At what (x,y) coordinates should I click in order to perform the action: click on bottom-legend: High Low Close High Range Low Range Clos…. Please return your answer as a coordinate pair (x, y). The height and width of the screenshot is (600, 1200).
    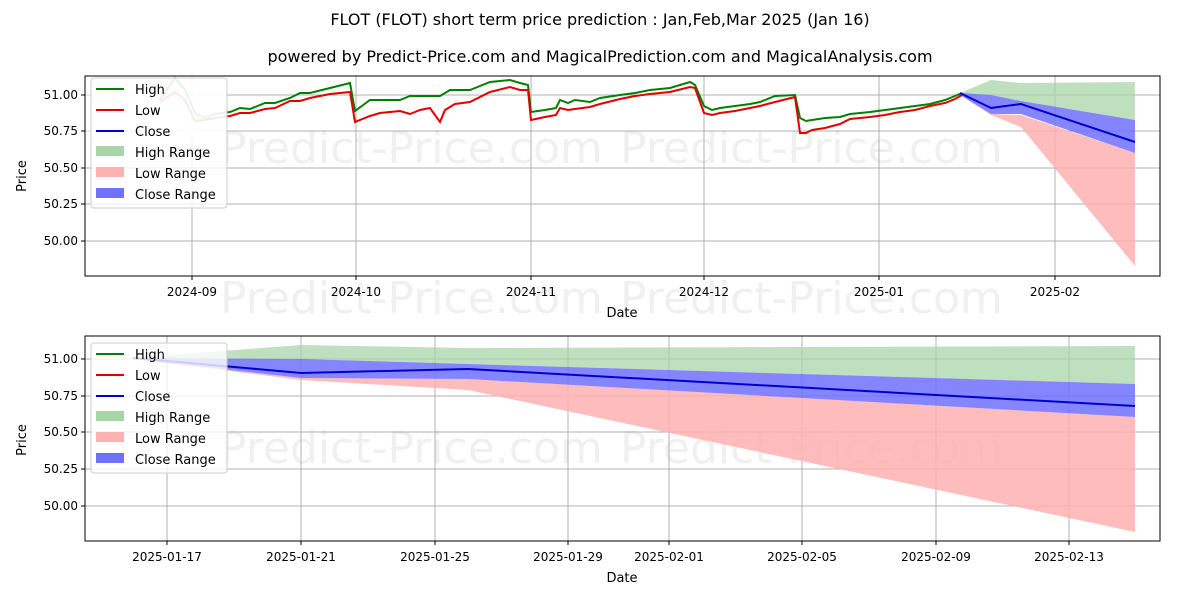
    Looking at the image, I should click on (159, 408).